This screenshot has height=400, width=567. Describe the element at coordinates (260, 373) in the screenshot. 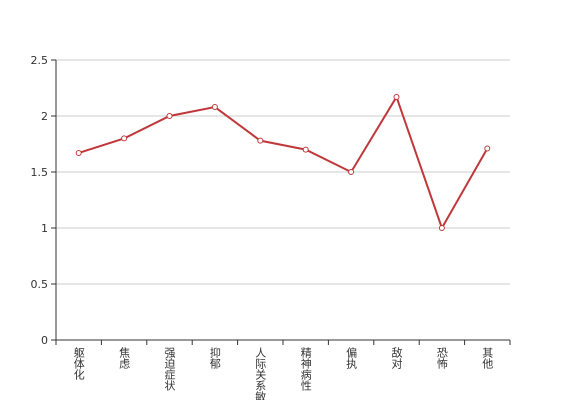

I see `x-tick-label: 人际关系敏感` at that location.